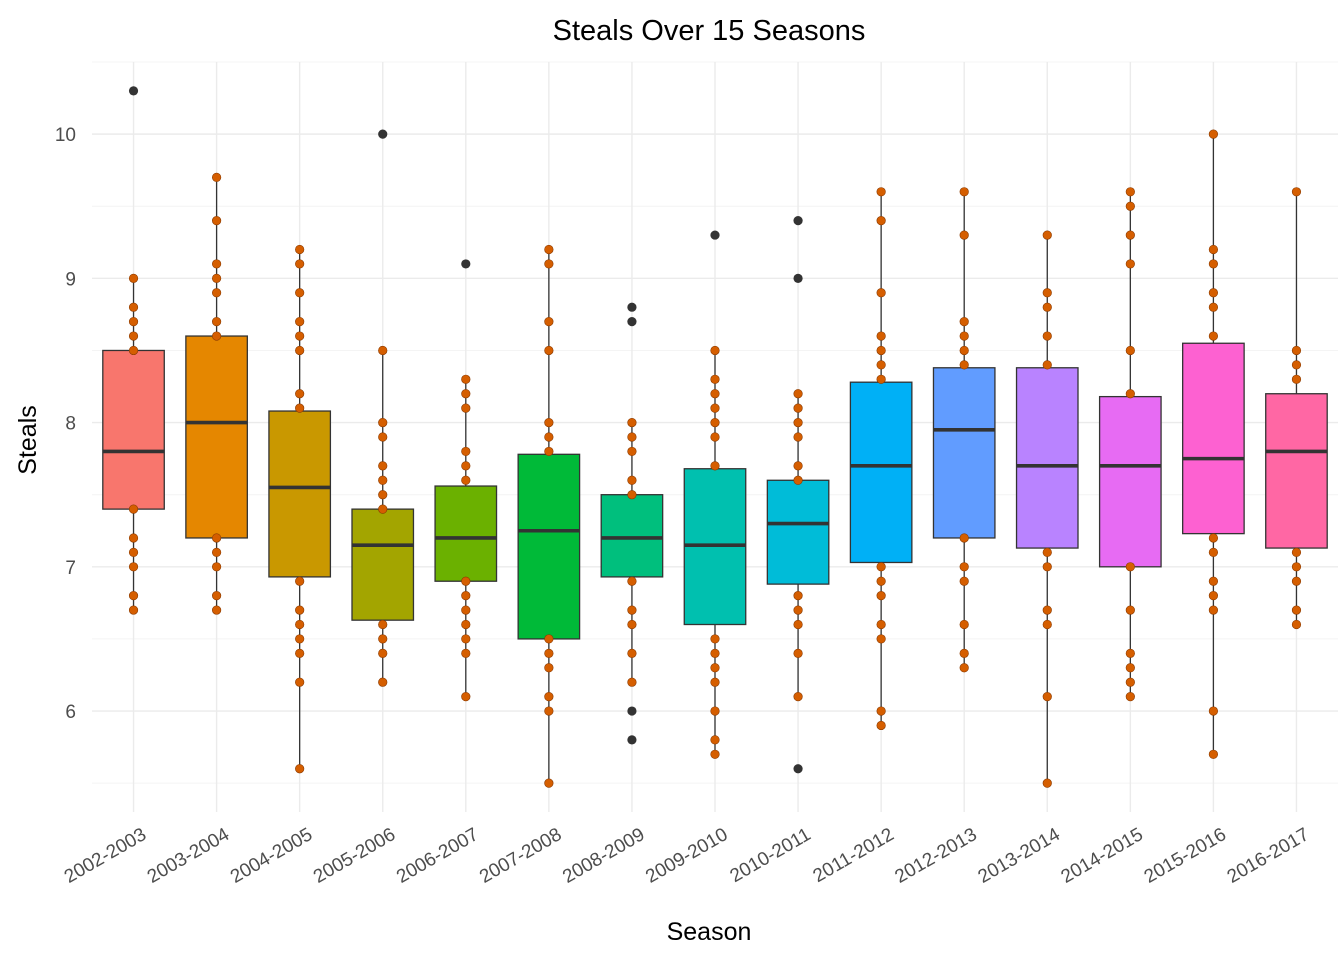  What do you see at coordinates (520, 856) in the screenshot?
I see `x-tick-label: 2007-2008` at bounding box center [520, 856].